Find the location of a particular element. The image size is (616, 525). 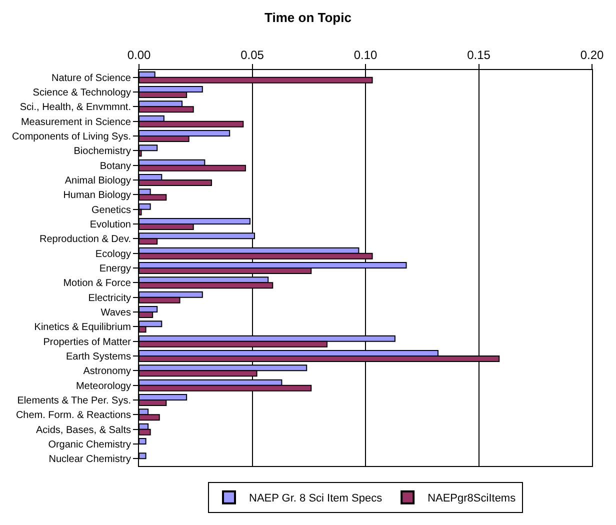

y-tick-label: Animal Biology is located at coordinates (97, 181).